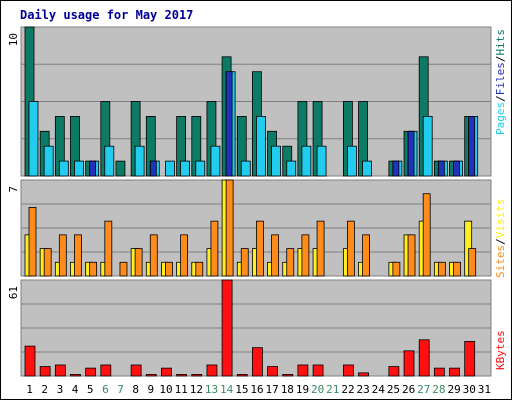 The width and height of the screenshot is (512, 400). What do you see at coordinates (500, 78) in the screenshot?
I see `legend-files: Files` at bounding box center [500, 78].